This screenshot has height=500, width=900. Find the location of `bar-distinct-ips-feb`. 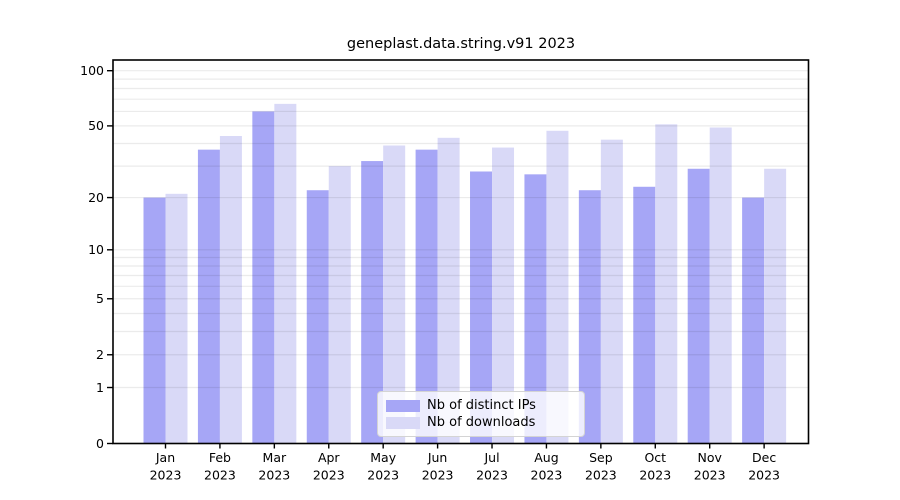

bar-distinct-ips-feb is located at coordinates (208, 296).